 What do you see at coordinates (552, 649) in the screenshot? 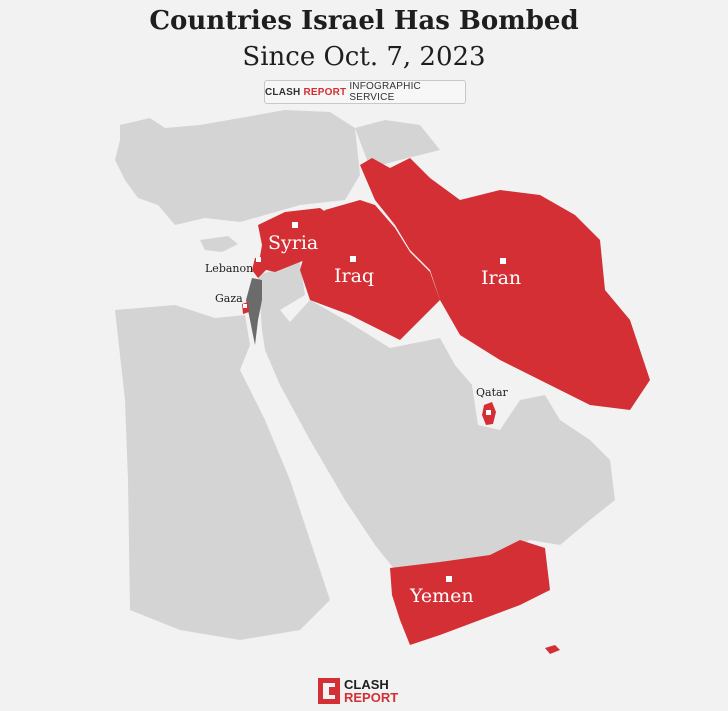
I see `island-socotra` at bounding box center [552, 649].